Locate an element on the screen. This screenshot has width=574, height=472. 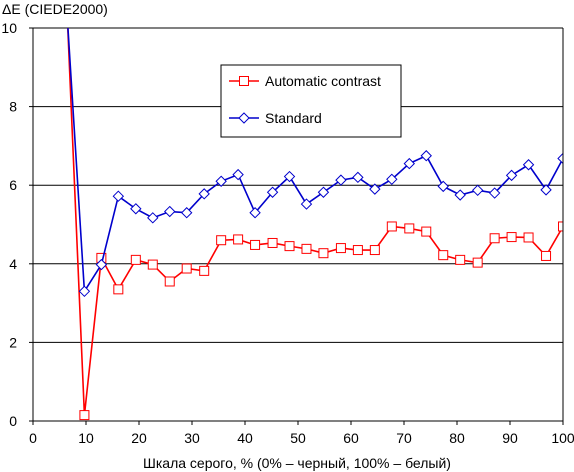
y-tick-label-0: 0 is located at coordinates (13, 421).